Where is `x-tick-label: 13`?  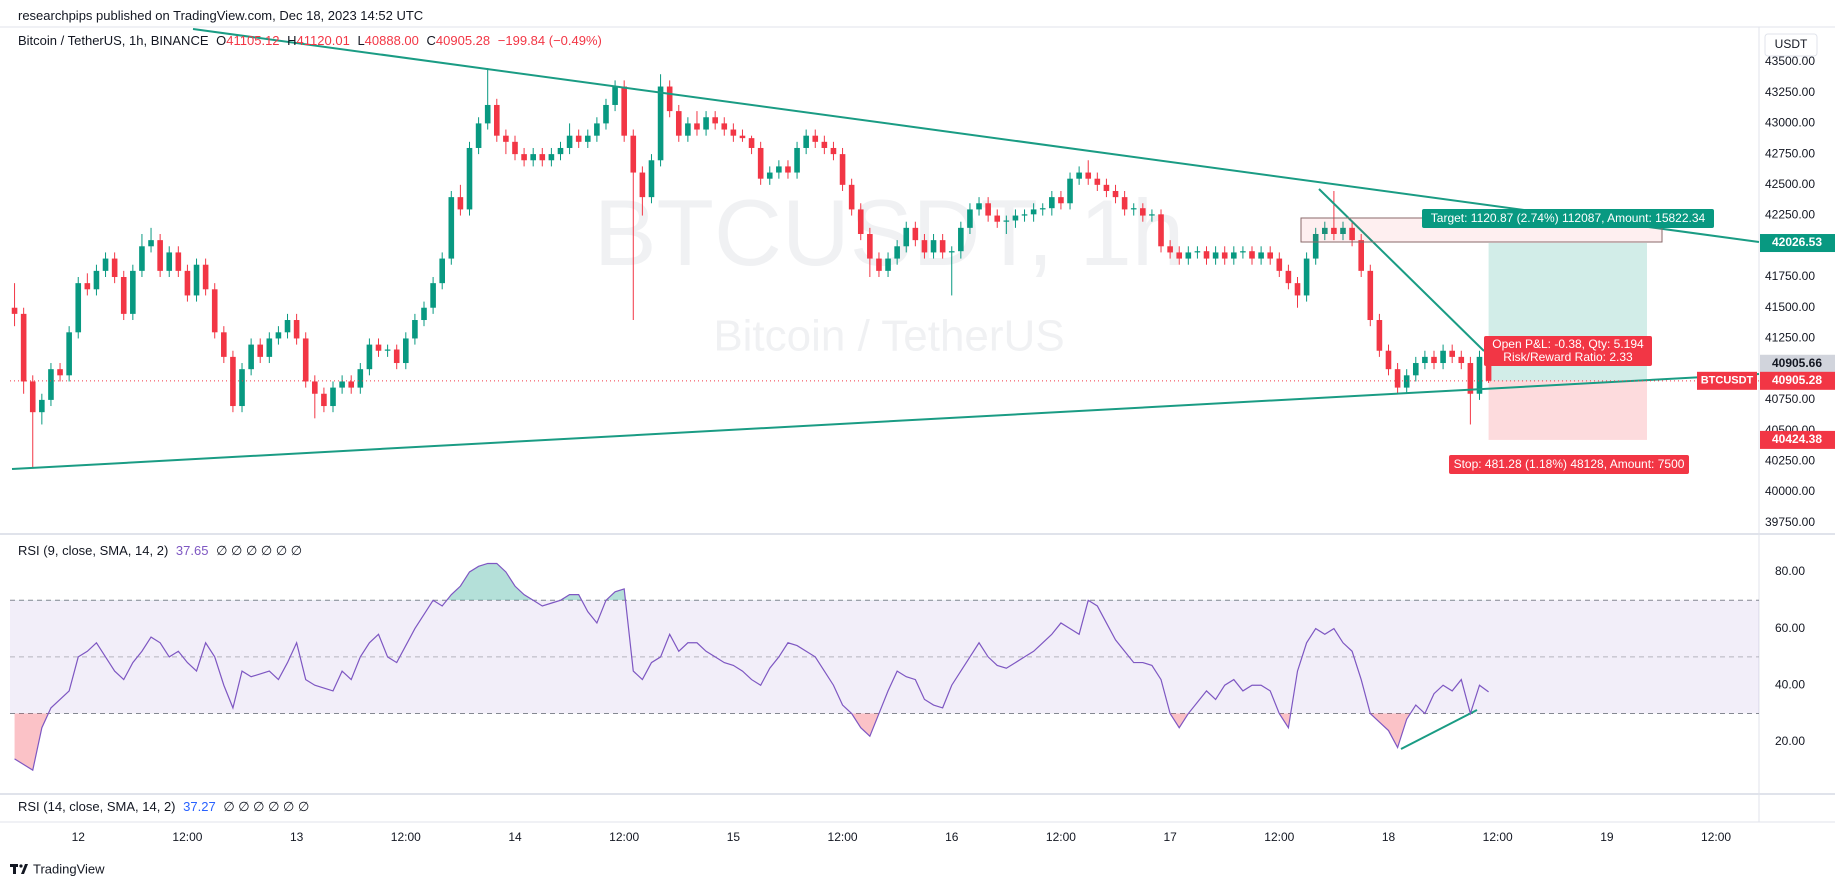
x-tick-label: 13 is located at coordinates (297, 837).